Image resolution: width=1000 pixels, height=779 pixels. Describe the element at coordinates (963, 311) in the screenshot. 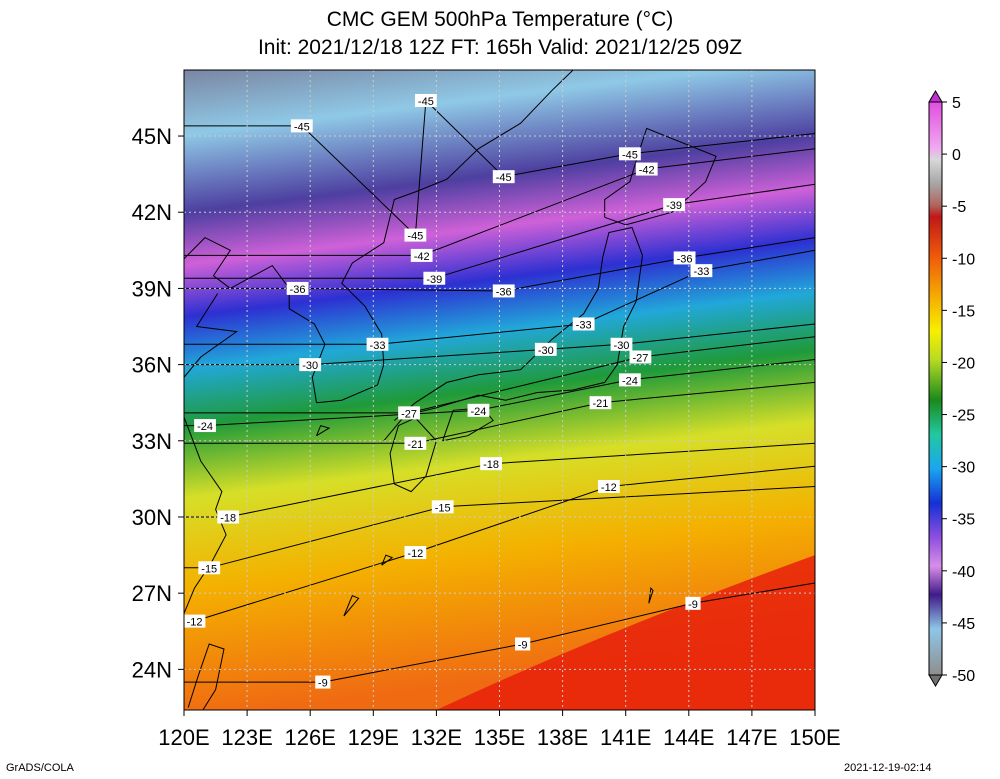

I see `colorbar-label: -15` at that location.